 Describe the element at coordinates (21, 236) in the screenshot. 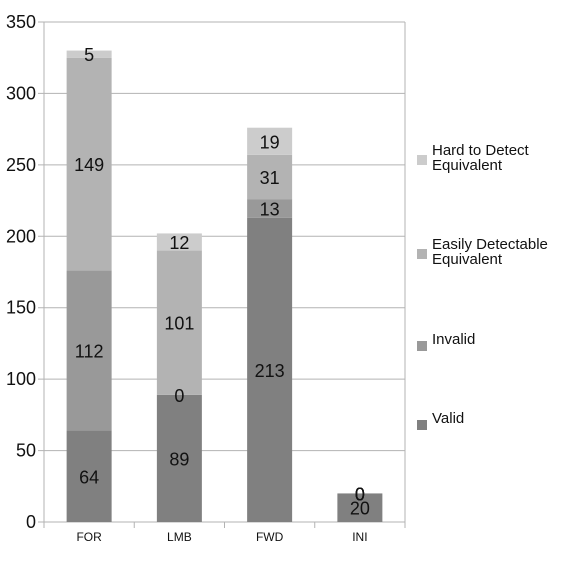

I see `y-tick-label: 200` at that location.